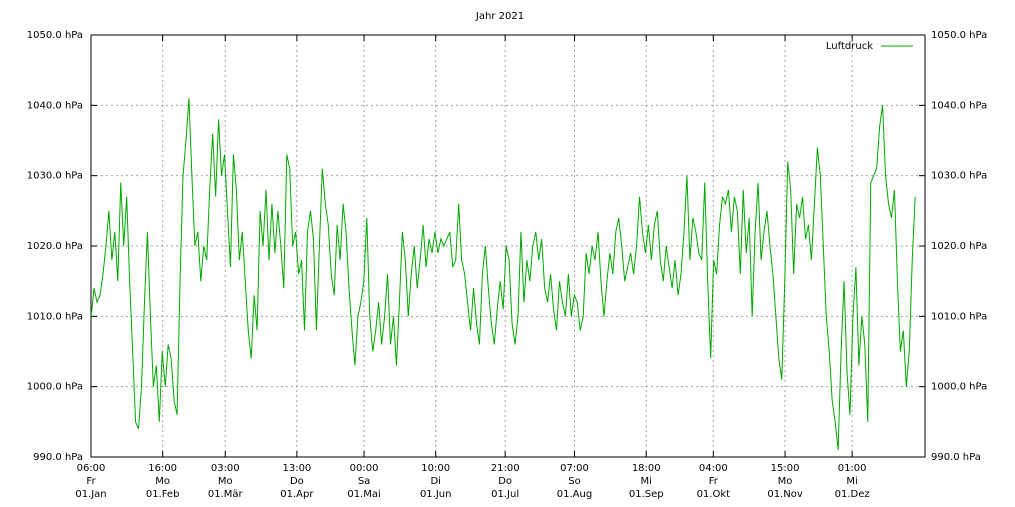  What do you see at coordinates (55, 387) in the screenshot?
I see `y-tick-label: 1000.0 hPa` at bounding box center [55, 387].